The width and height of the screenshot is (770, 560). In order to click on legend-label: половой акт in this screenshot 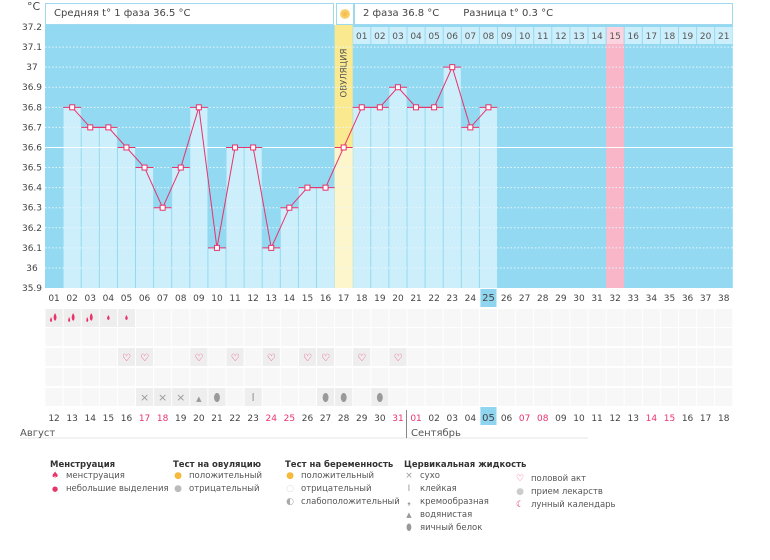, I will do `click(559, 479)`.